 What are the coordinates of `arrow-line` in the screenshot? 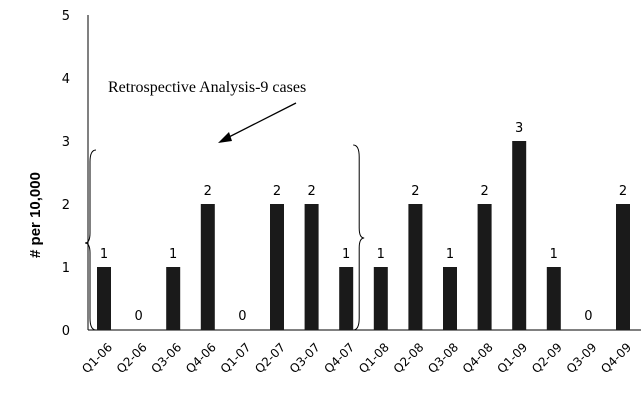 It's located at (260, 121).